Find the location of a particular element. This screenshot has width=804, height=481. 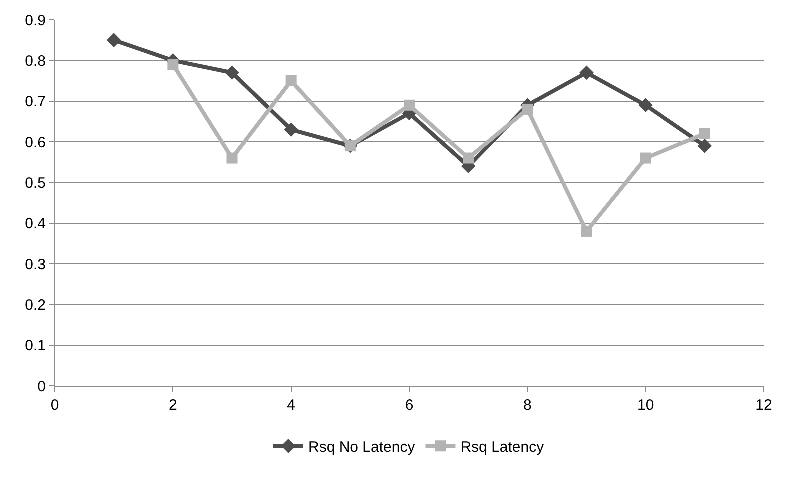

y-tick-label: 0.4 is located at coordinates (35, 224).